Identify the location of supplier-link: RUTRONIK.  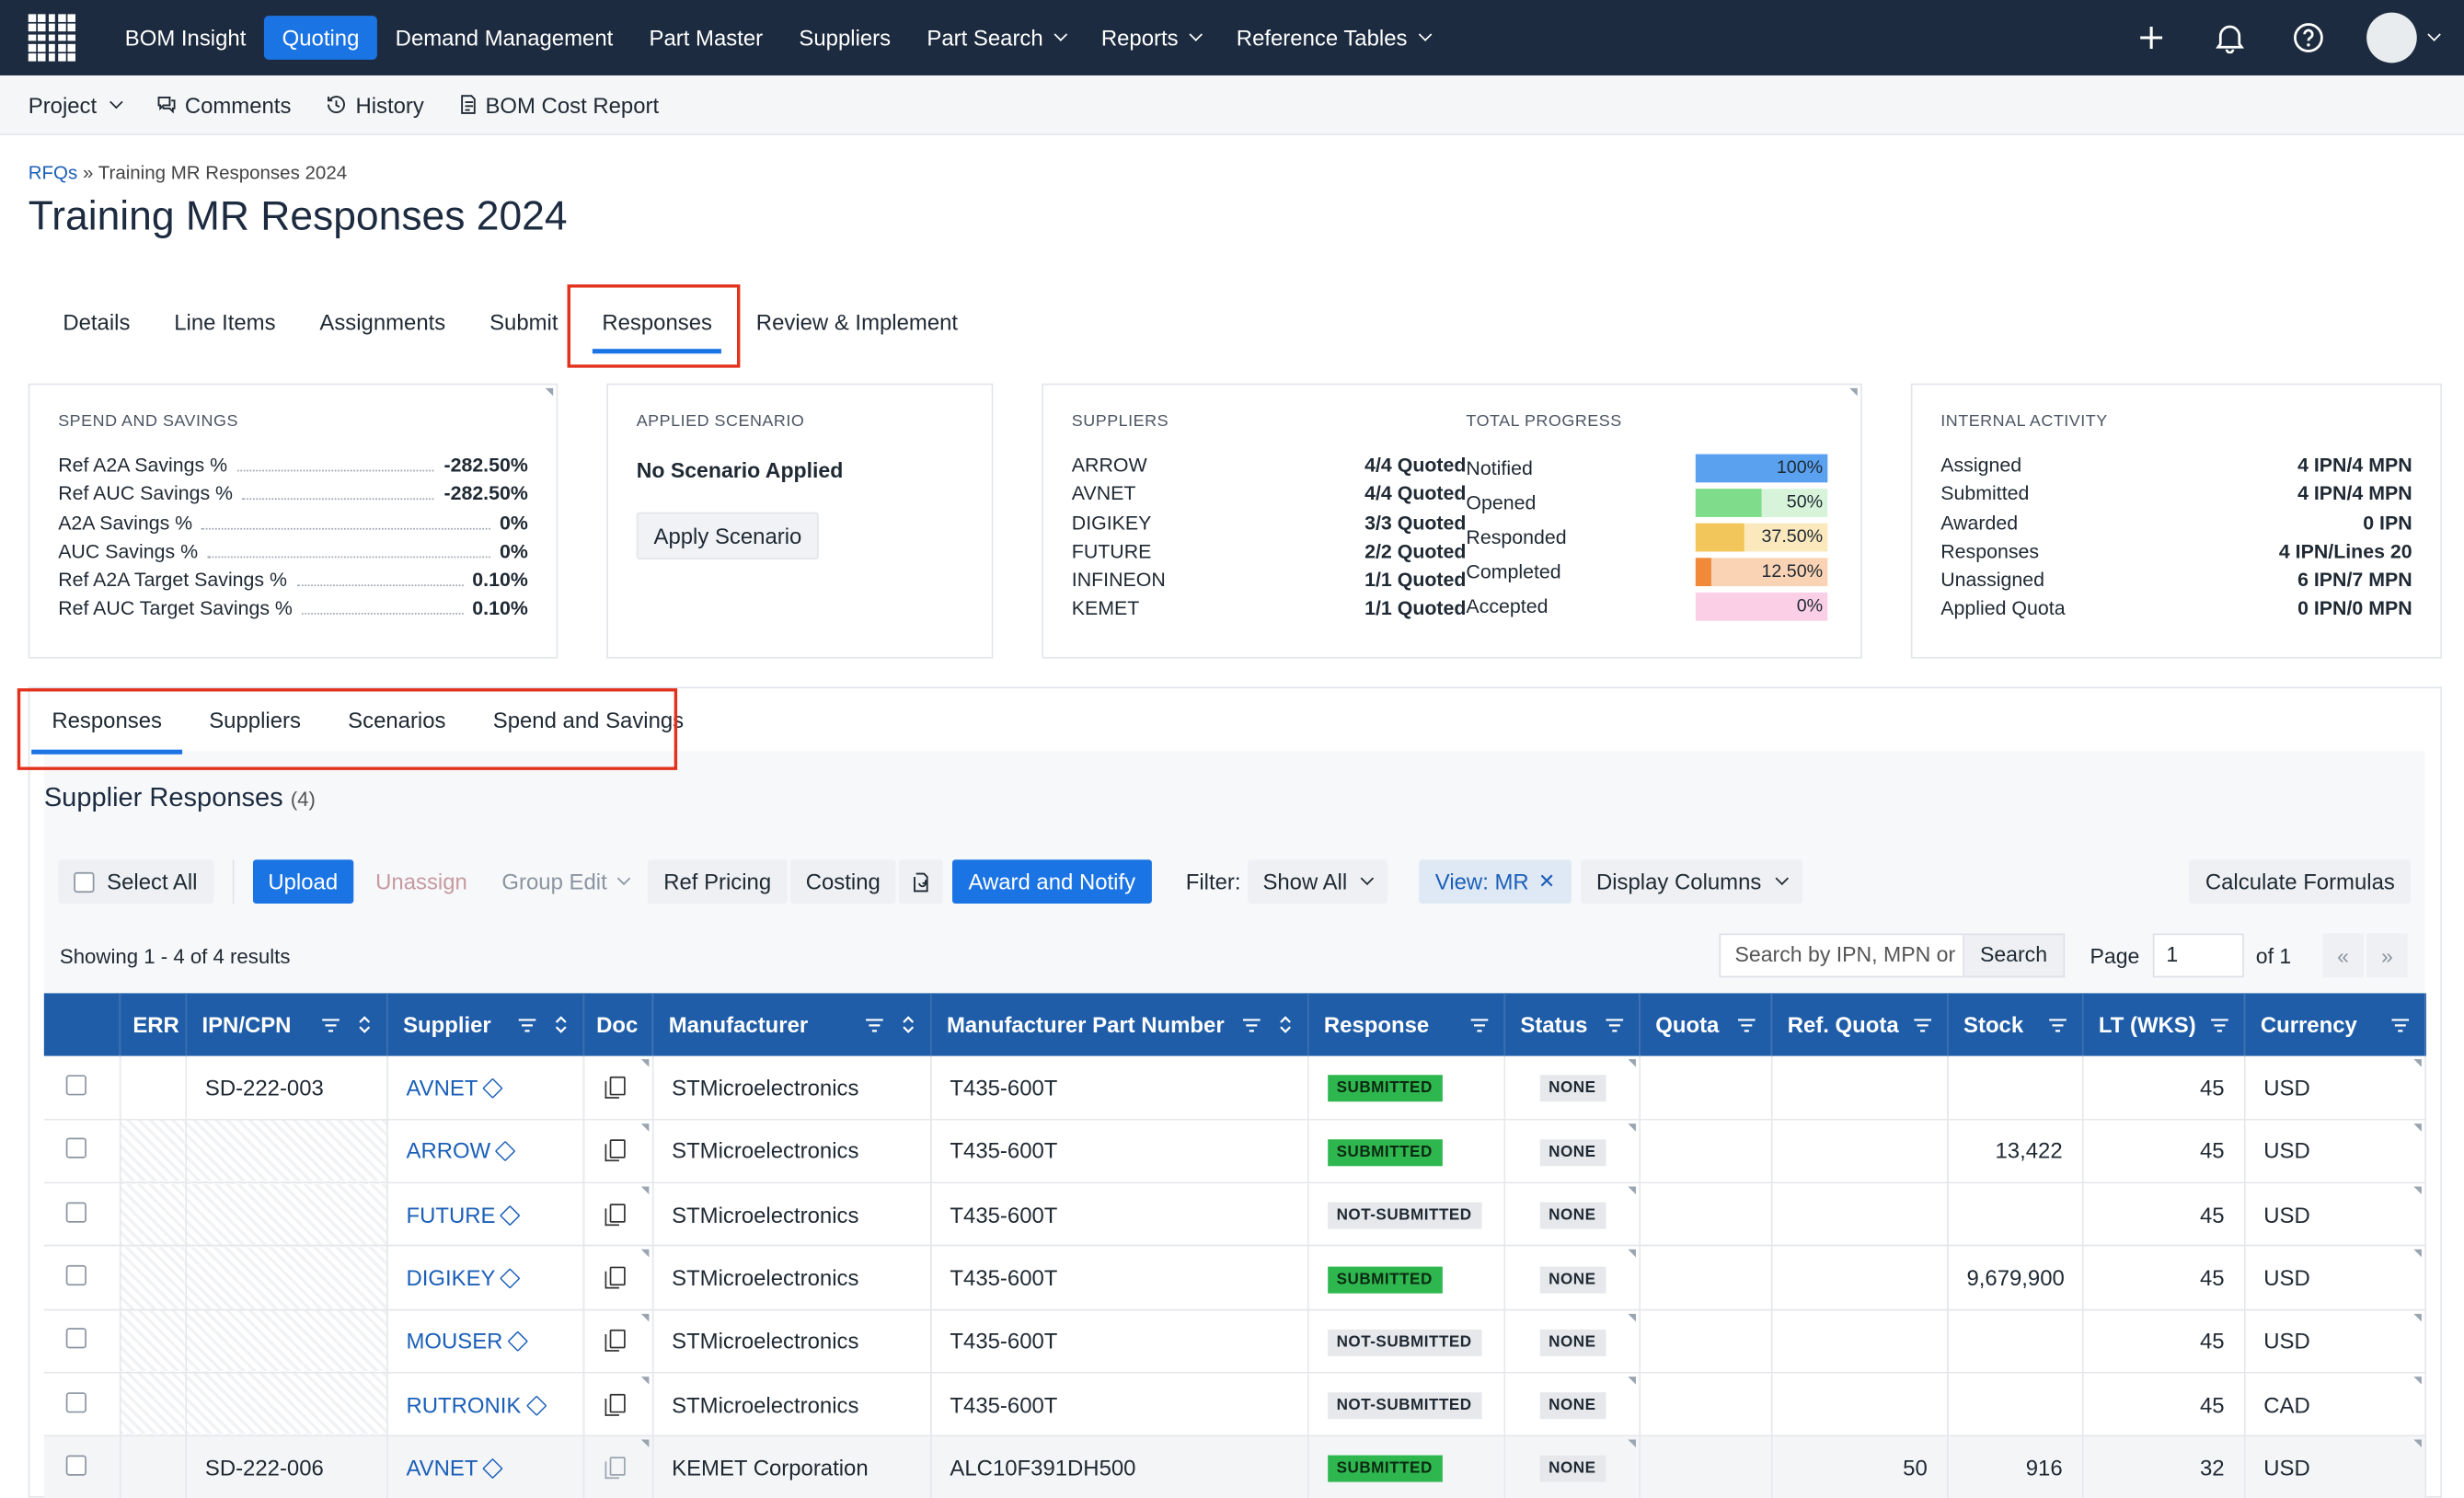
(464, 1404).